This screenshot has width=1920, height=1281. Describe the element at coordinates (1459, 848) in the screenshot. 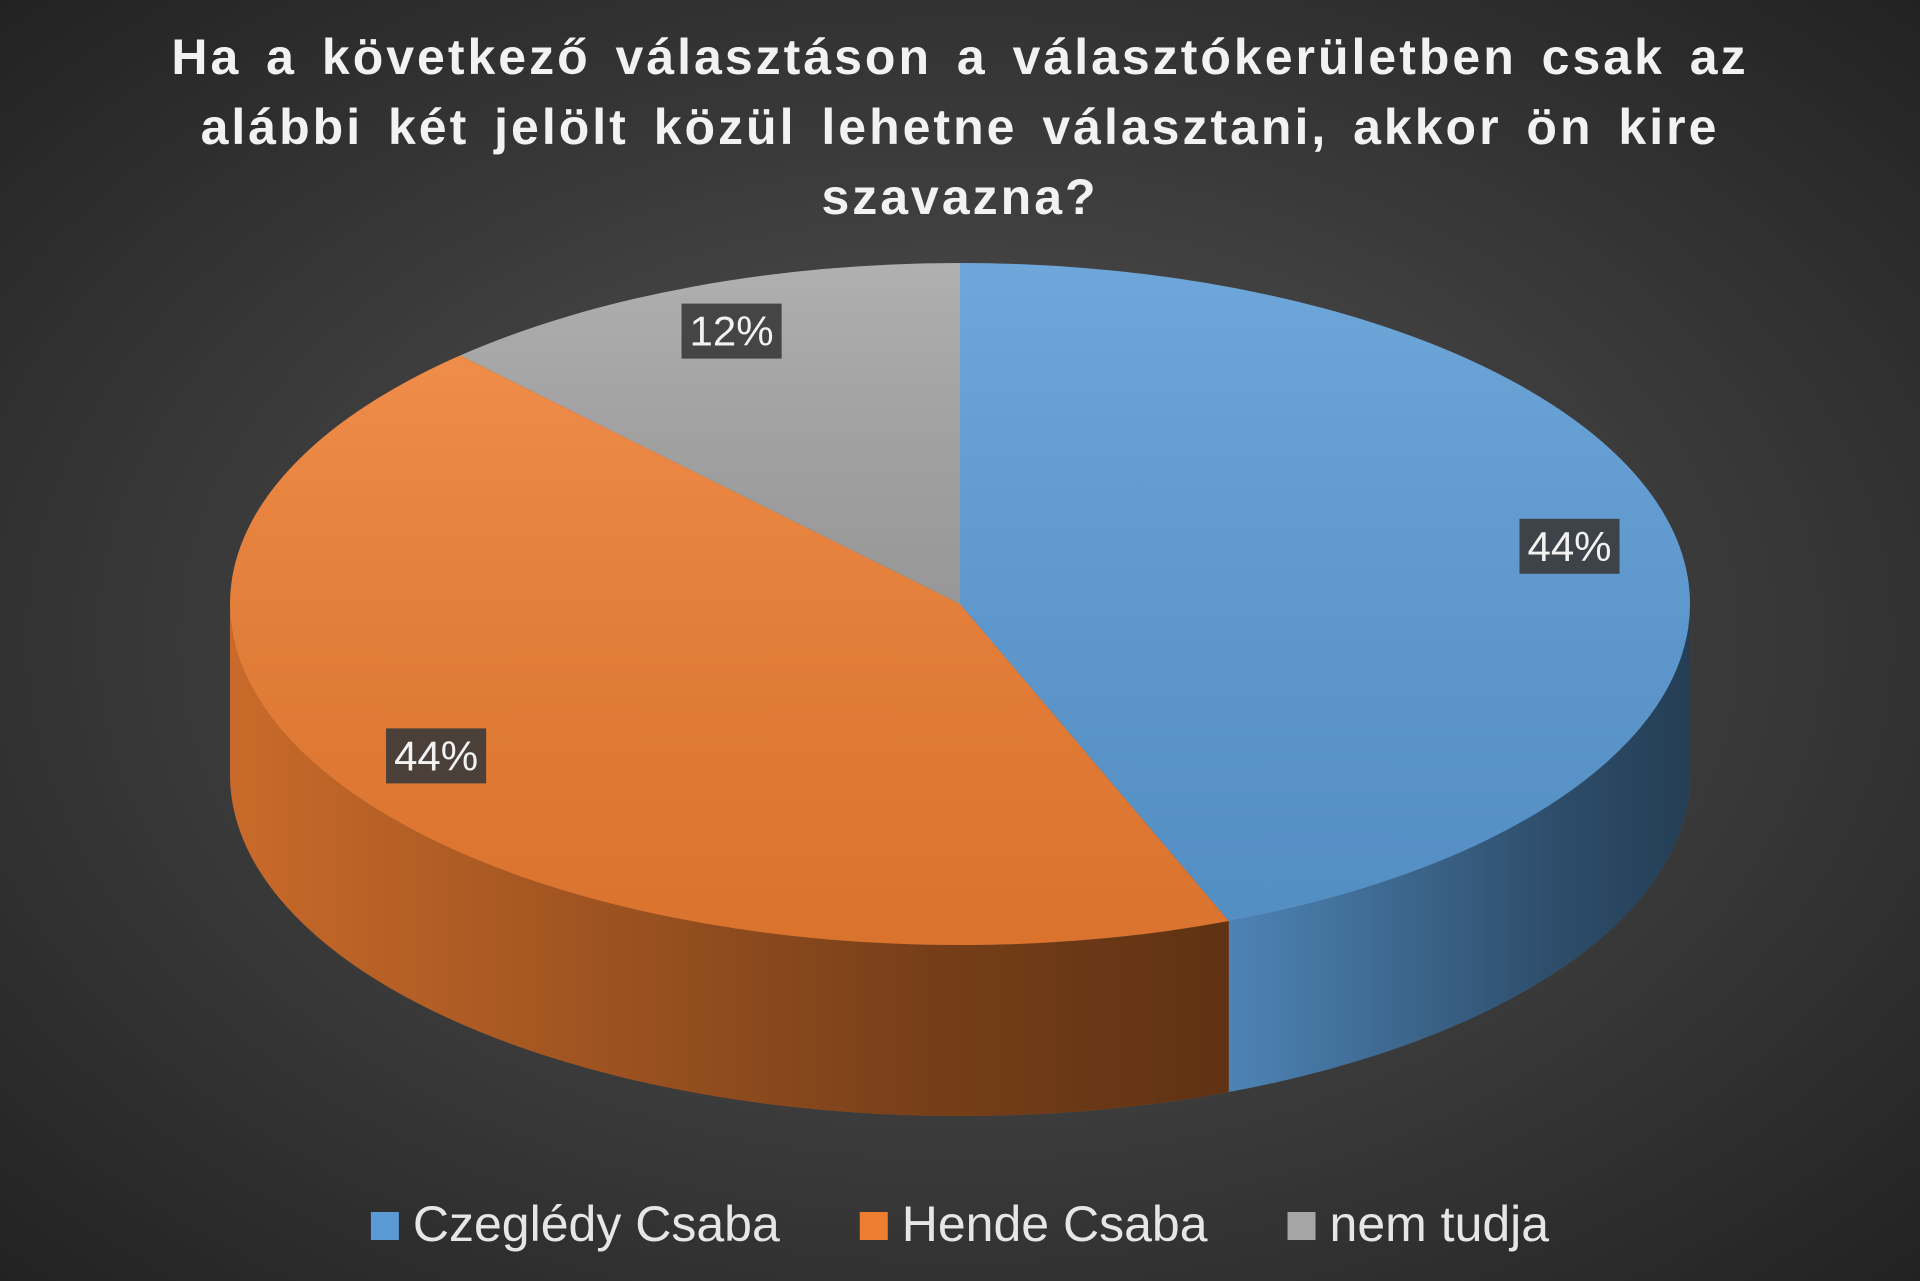

I see `slice-side-shade` at that location.